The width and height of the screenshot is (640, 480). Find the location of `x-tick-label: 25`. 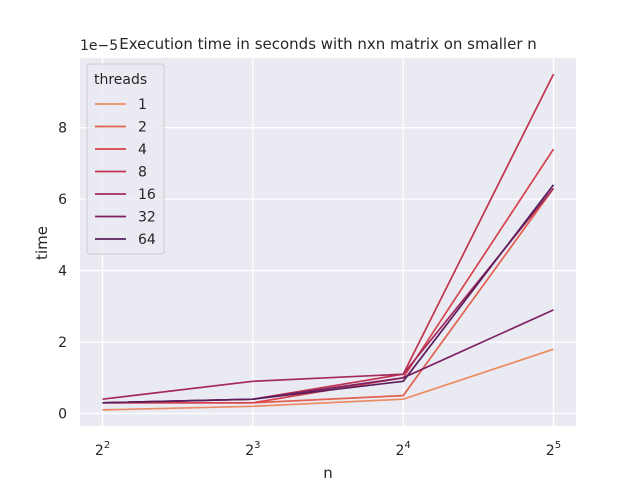

x-tick-label: 25 is located at coordinates (553, 449).